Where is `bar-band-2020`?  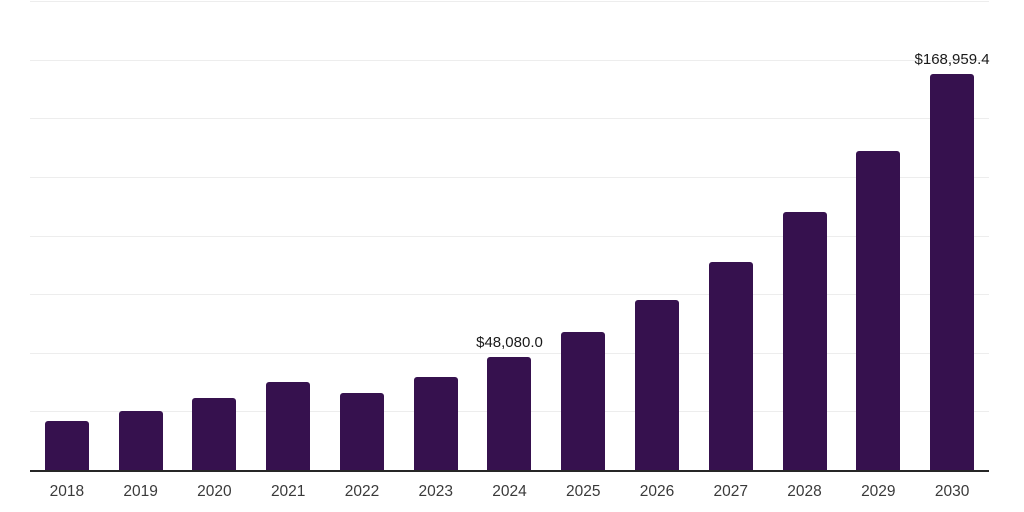
bar-band-2020 is located at coordinates (215, 235).